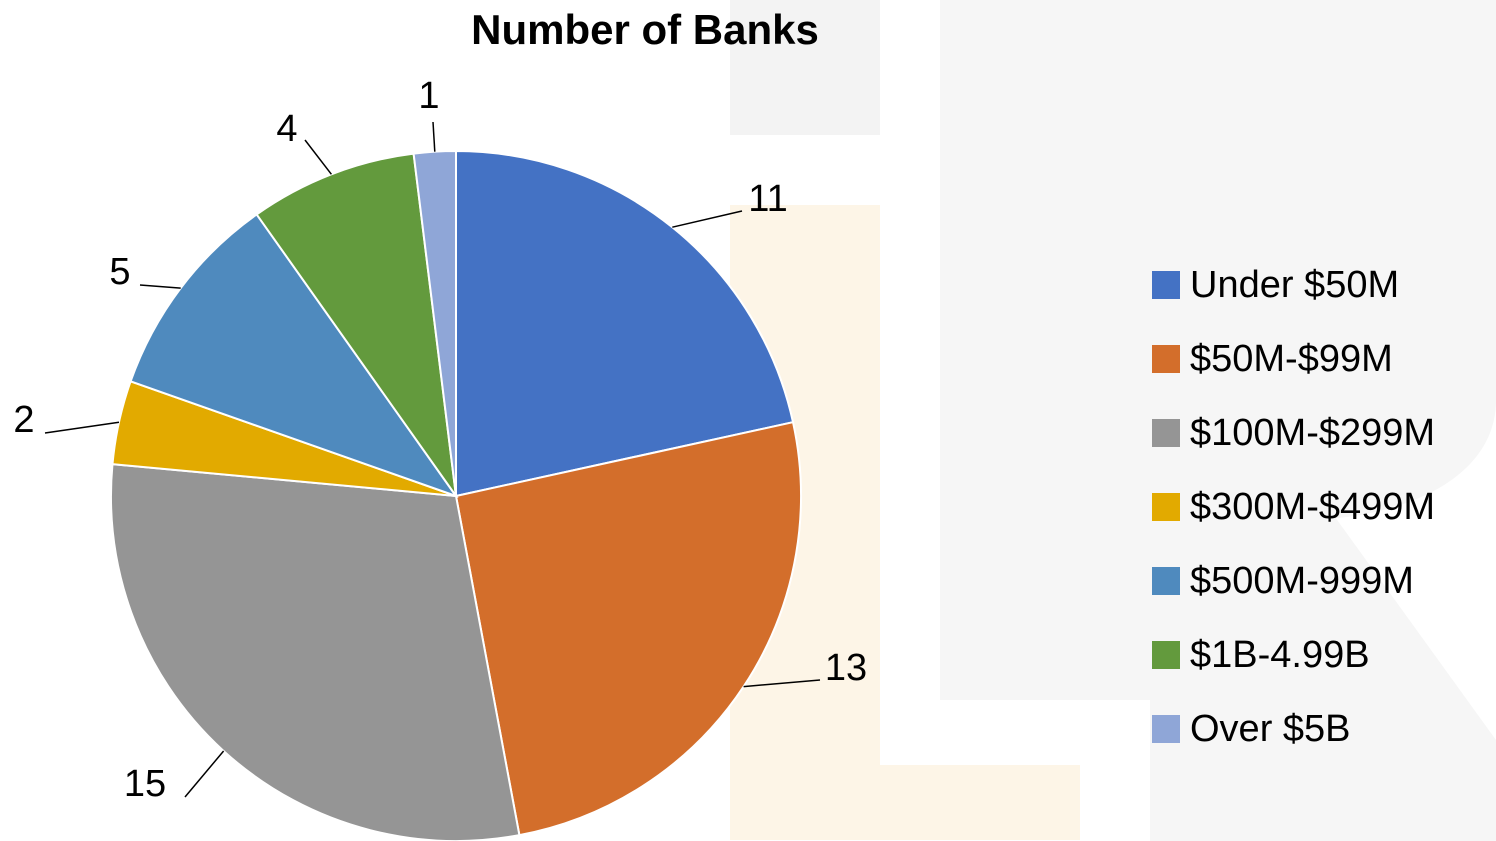 This screenshot has height=841, width=1496. I want to click on legend-label: Over $5B, so click(1270, 728).